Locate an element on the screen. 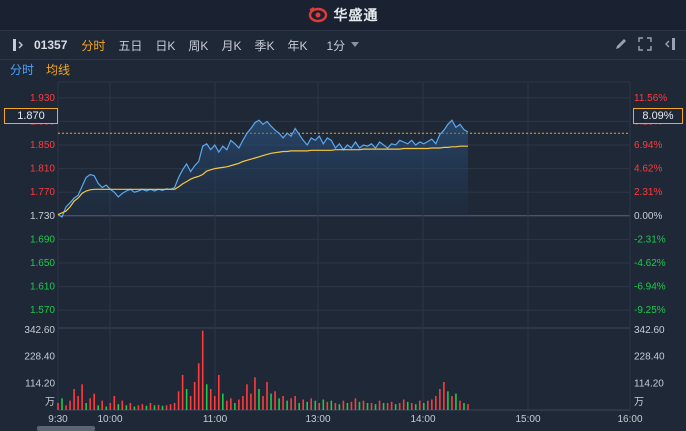  time-tick-label: 15:00 is located at coordinates (527, 419).